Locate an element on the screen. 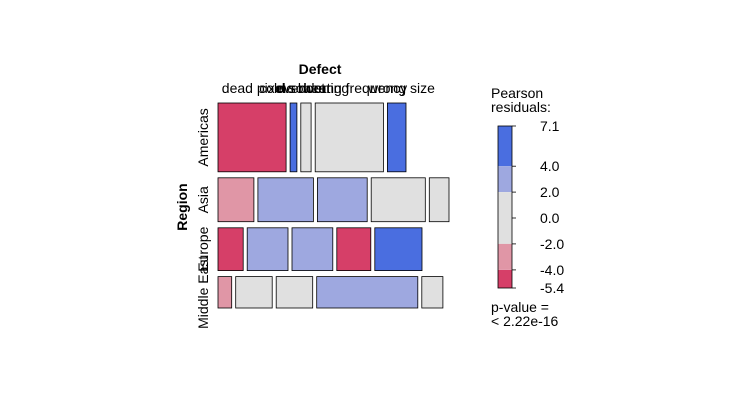 The width and height of the screenshot is (737, 413). column-label: wrong size is located at coordinates (401, 88).